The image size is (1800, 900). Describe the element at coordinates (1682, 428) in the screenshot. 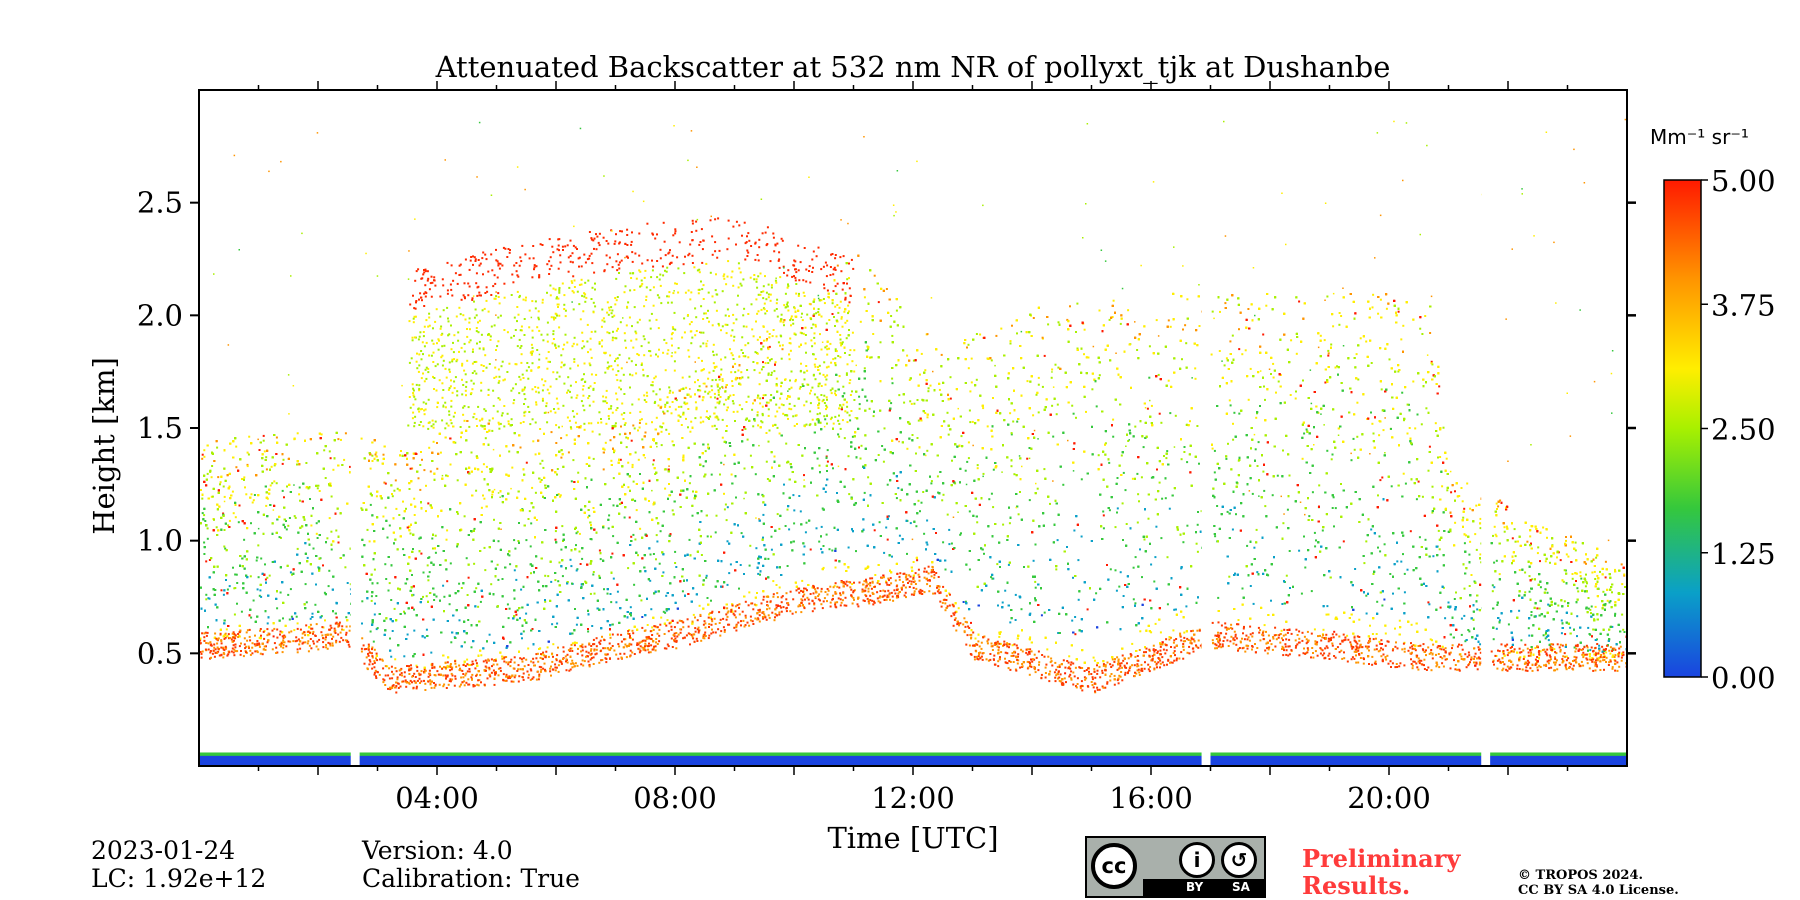

I see `colorbar-gradient` at that location.